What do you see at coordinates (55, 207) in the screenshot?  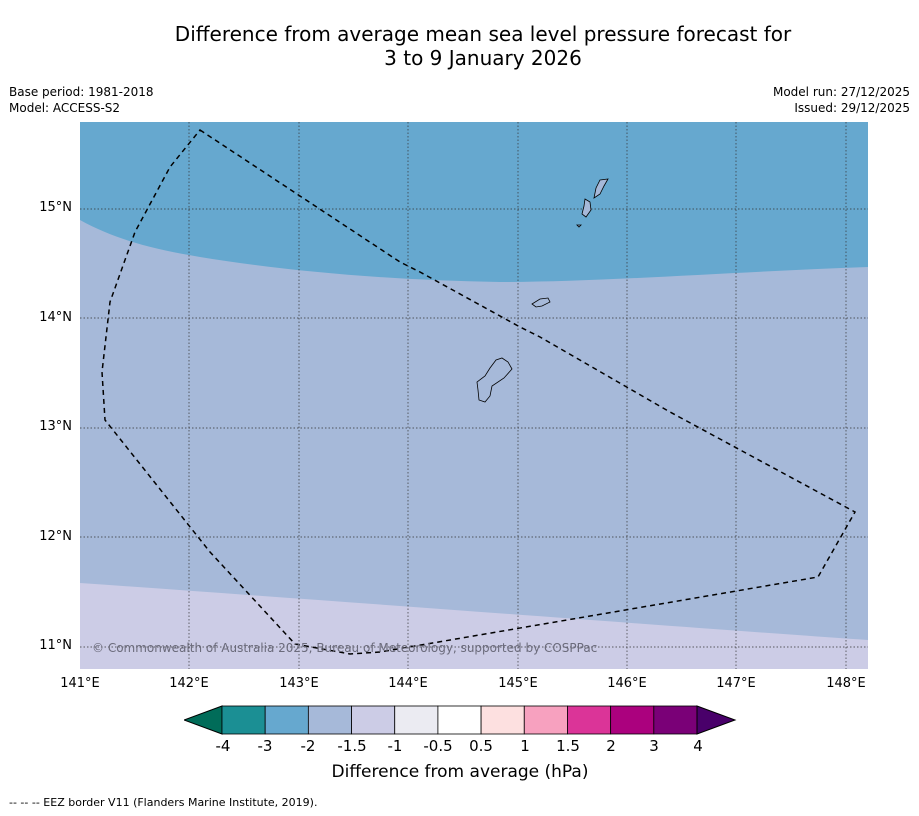 I see `lat-label-15: 15°N` at bounding box center [55, 207].